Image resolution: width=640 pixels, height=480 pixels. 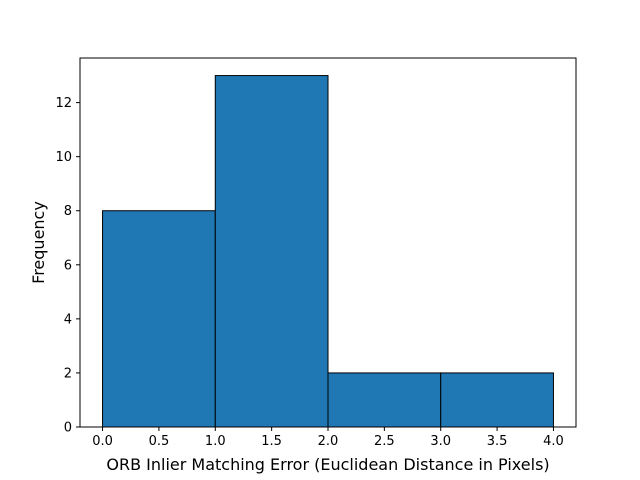 I want to click on y-axis-ticks: 0 2 4 6 8 10 12, so click(x=67, y=266).